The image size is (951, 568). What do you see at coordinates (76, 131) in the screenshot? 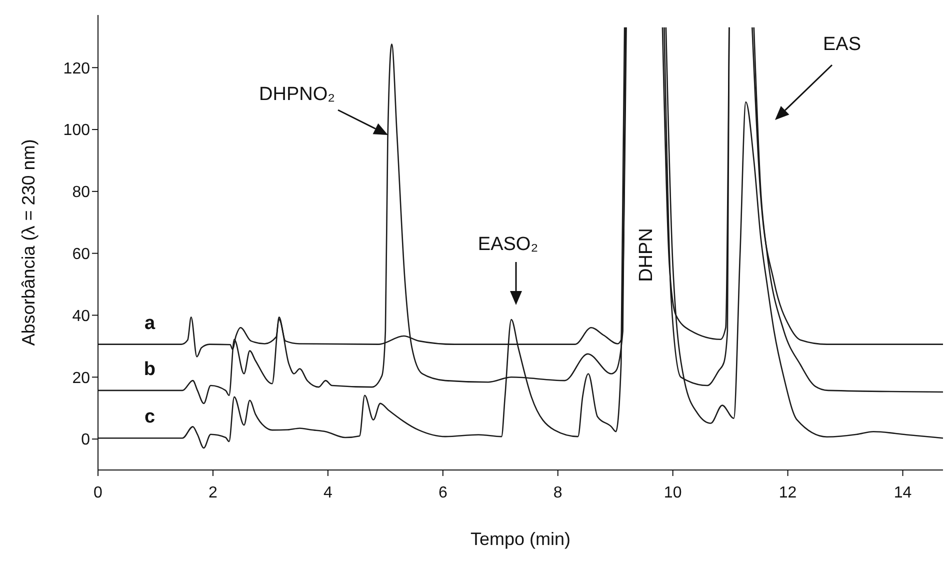
I see `y-tick-label: 100` at bounding box center [76, 131].